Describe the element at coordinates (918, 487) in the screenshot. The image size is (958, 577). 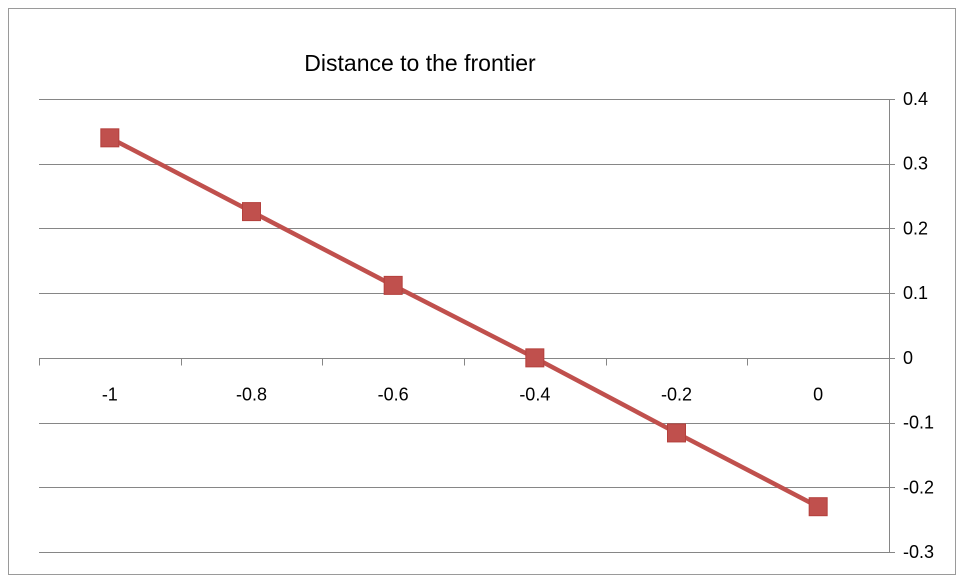
I see `y-tick-label: -0.2` at that location.